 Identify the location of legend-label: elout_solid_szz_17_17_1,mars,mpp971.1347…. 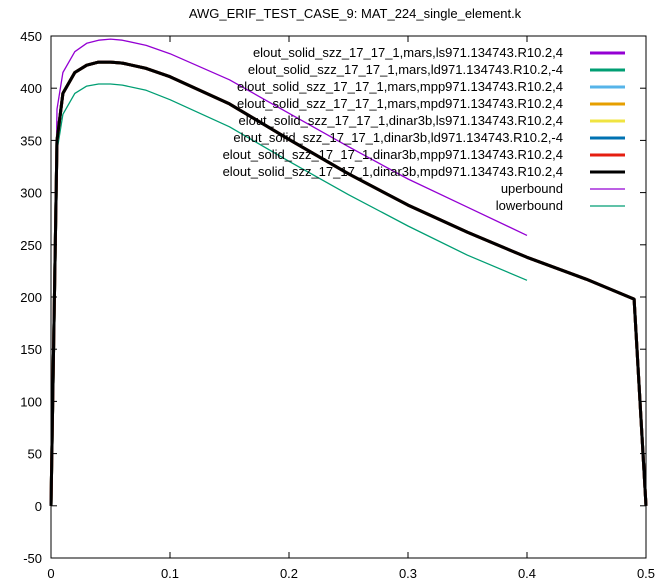
(400, 86).